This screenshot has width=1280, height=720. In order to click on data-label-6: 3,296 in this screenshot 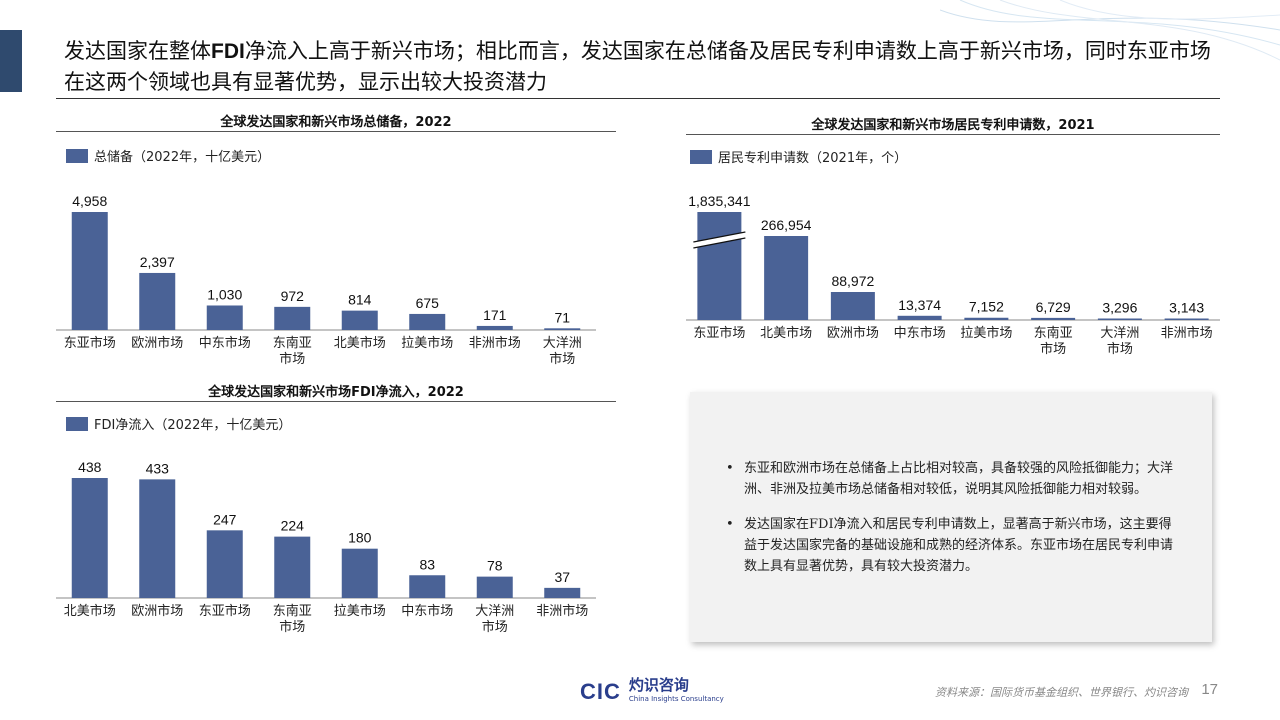, I will do `click(1119, 308)`.